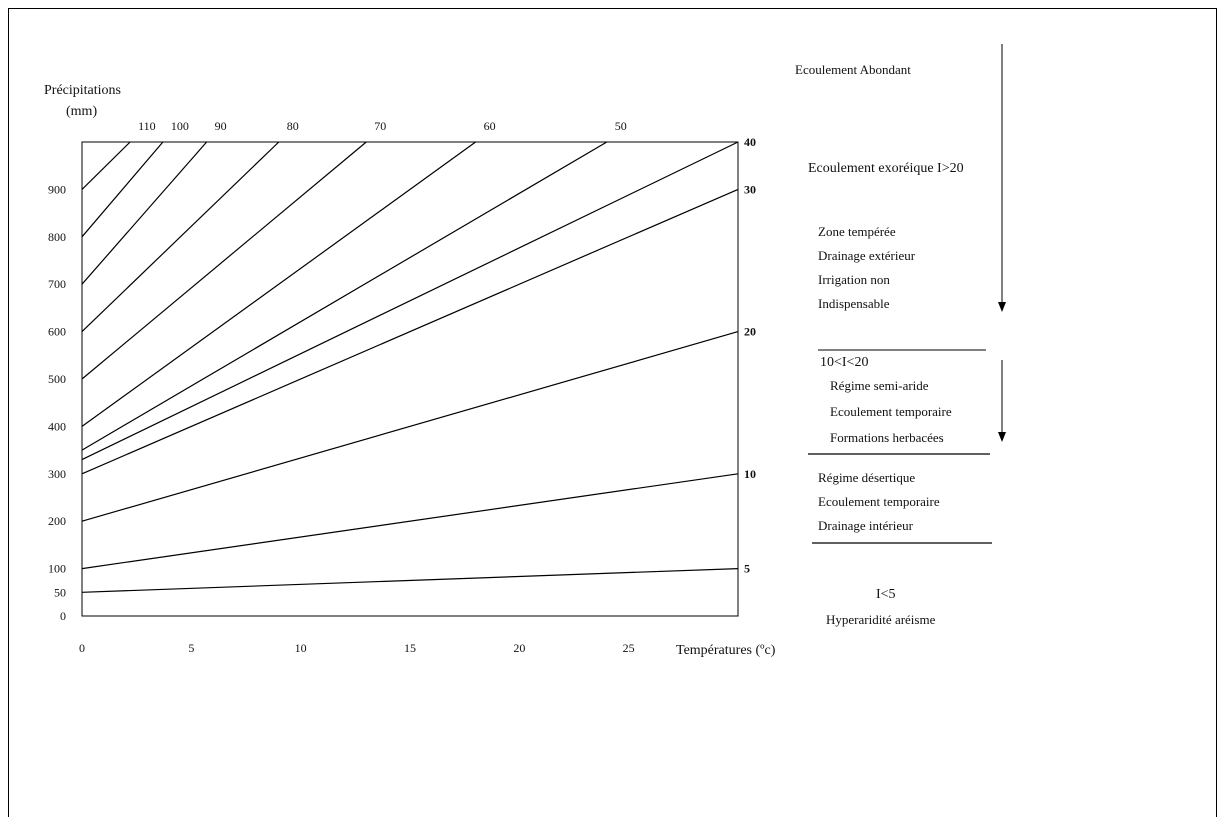  What do you see at coordinates (1002, 437) in the screenshot?
I see `arrow-semiaride-icon` at bounding box center [1002, 437].